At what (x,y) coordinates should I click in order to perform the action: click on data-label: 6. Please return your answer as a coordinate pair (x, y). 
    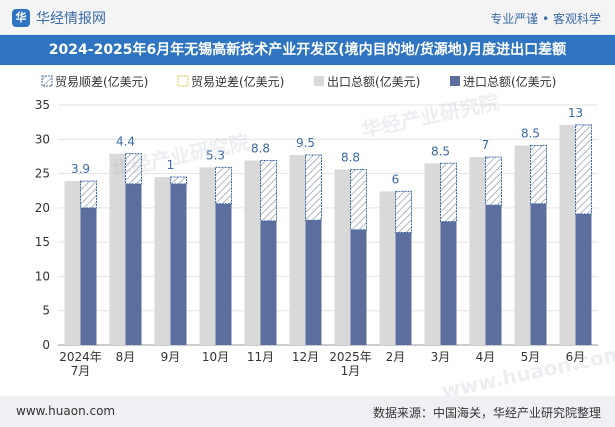
    Looking at the image, I should click on (396, 179).